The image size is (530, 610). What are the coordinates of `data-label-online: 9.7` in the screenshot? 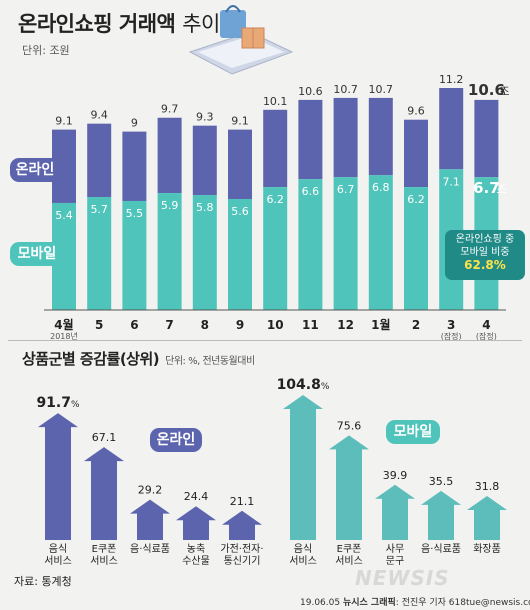 It's located at (170, 109).